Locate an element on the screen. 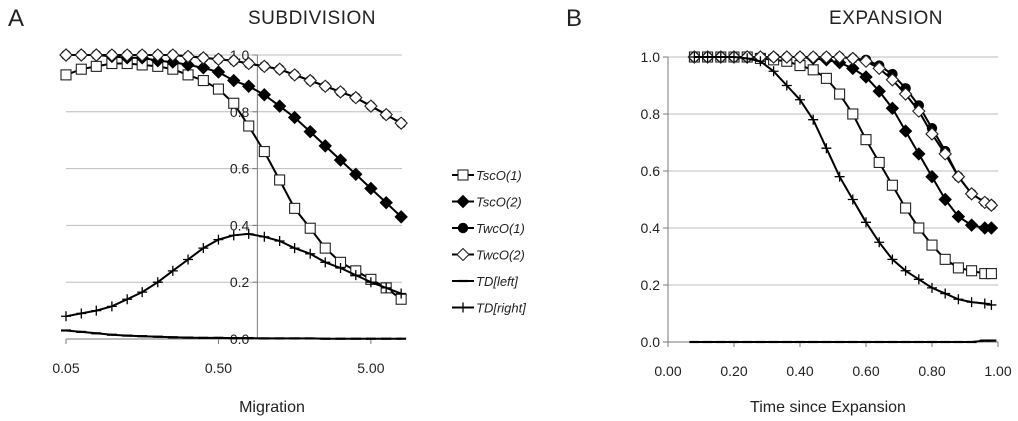 This screenshot has height=421, width=1018. legend-item-tsco-2: TscO(2) is located at coordinates (487, 202).